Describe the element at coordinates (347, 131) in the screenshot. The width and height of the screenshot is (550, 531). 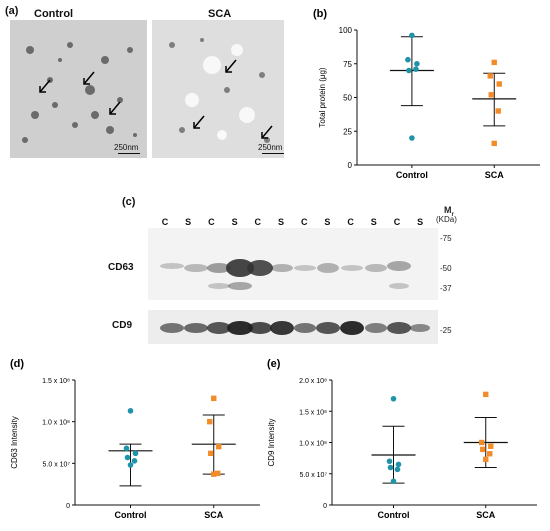
I see `y-tick-label: 25` at that location.